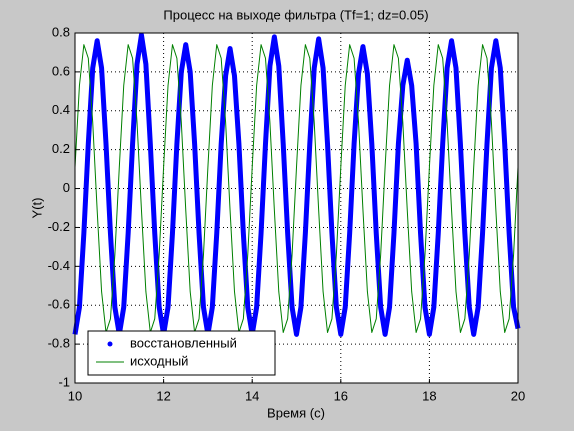  I want to click on y-axis-label: Y(t), so click(36, 208).